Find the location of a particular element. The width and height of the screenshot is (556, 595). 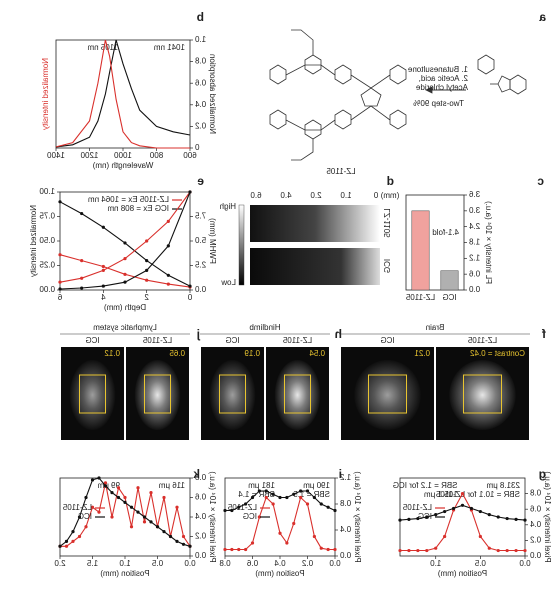

legend-label: LZ-1105 Ex = 1064 nm is located at coordinates (128, 199).